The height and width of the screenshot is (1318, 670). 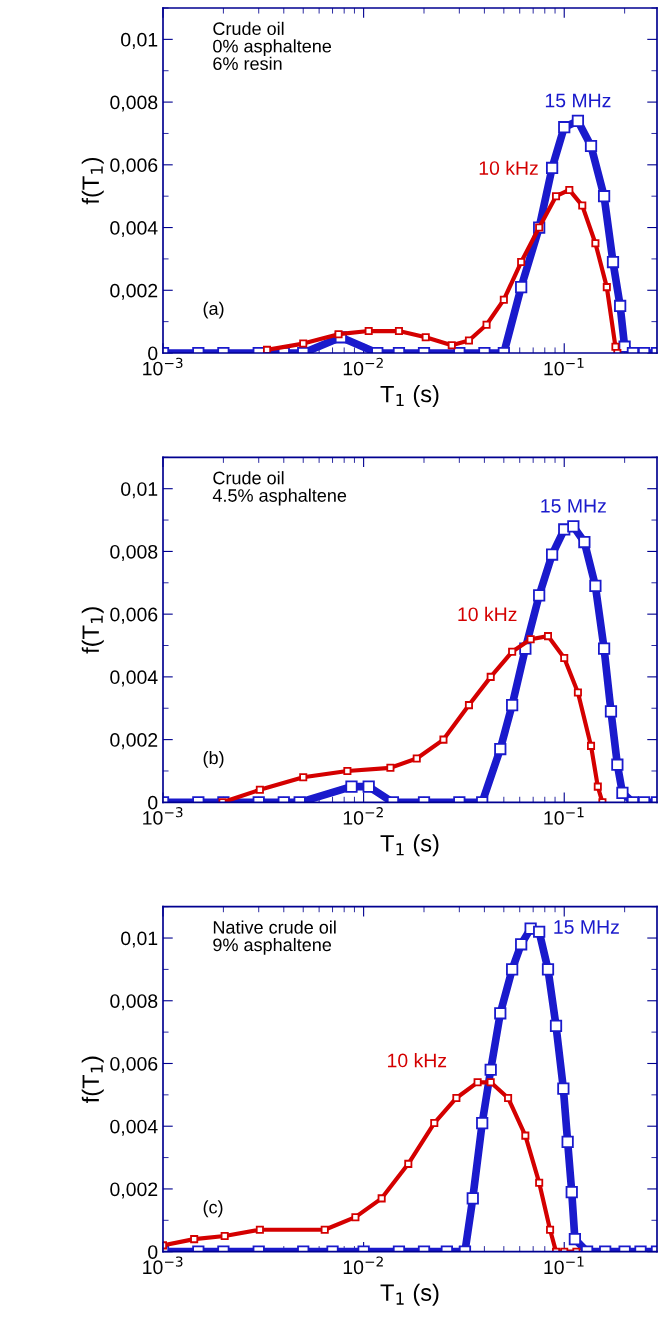 What do you see at coordinates (213, 759) in the screenshot?
I see `annotation: (b)` at bounding box center [213, 759].